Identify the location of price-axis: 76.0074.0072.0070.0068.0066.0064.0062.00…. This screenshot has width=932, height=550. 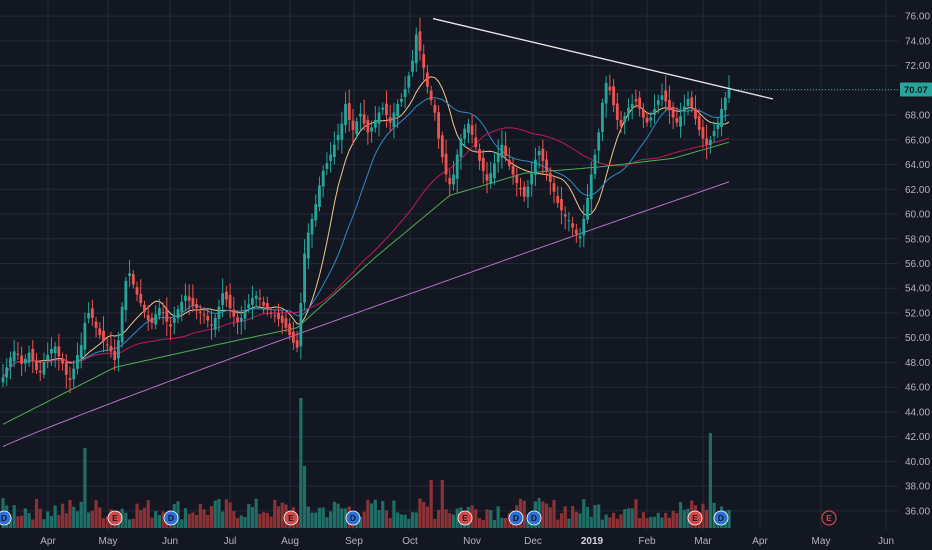
(915, 265).